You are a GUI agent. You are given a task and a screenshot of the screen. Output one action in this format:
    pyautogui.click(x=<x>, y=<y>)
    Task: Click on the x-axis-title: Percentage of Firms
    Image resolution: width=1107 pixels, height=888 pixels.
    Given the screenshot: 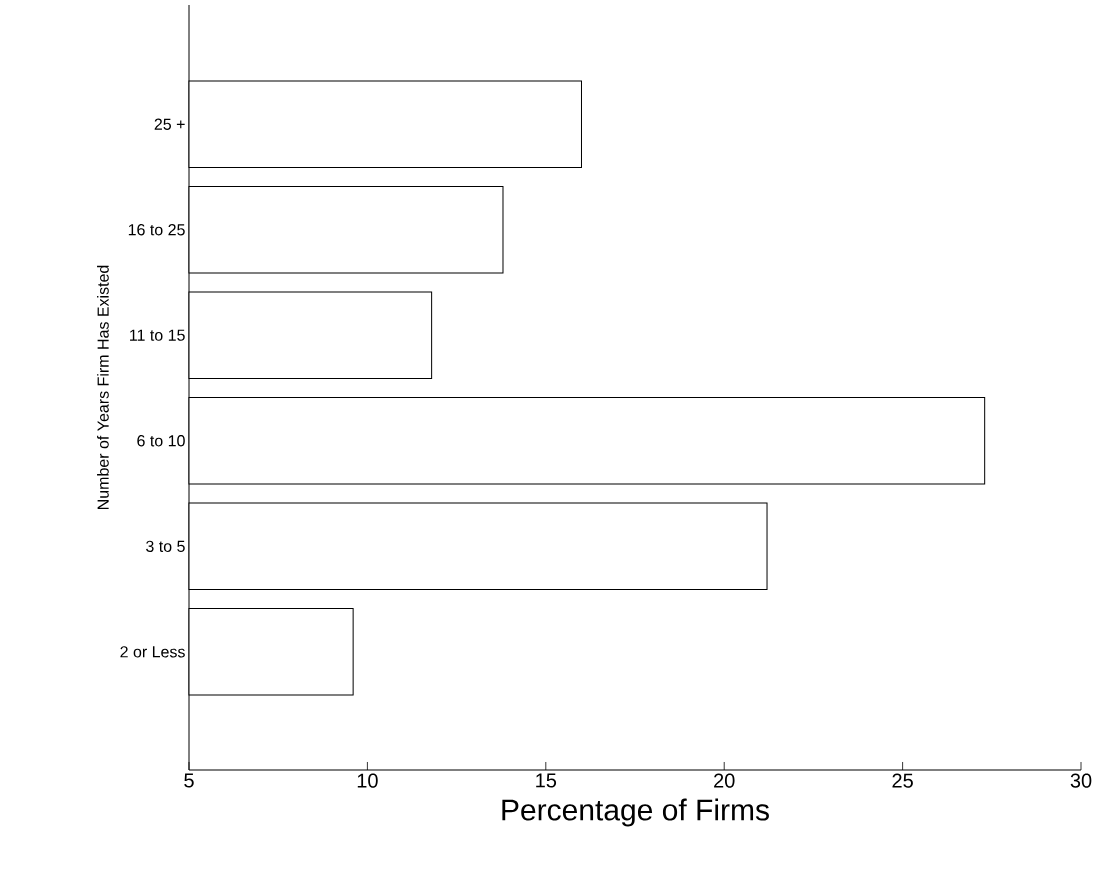 What is the action you would take?
    pyautogui.click(x=635, y=812)
    